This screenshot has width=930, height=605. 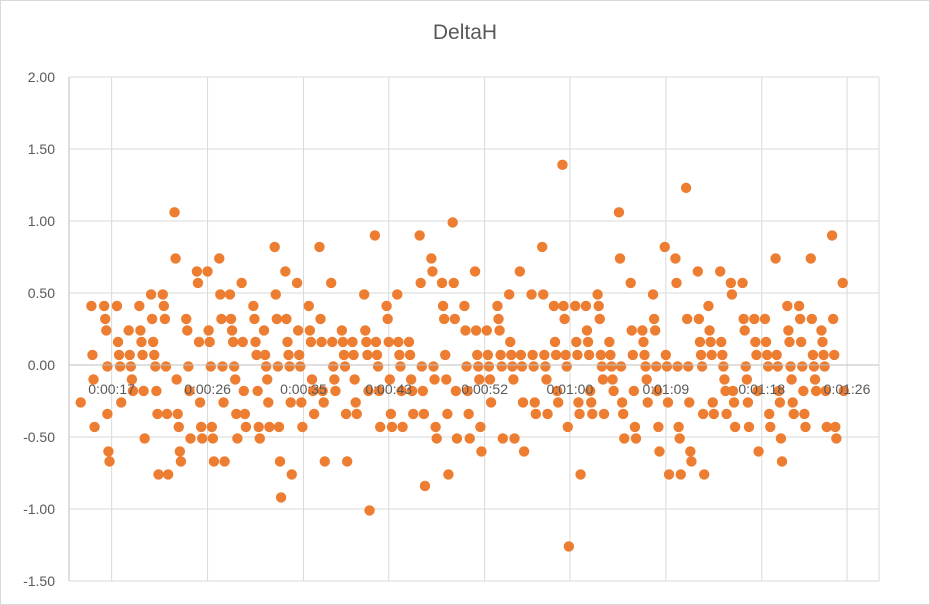 I want to click on y-tick-label: 0.00, so click(x=41, y=365).